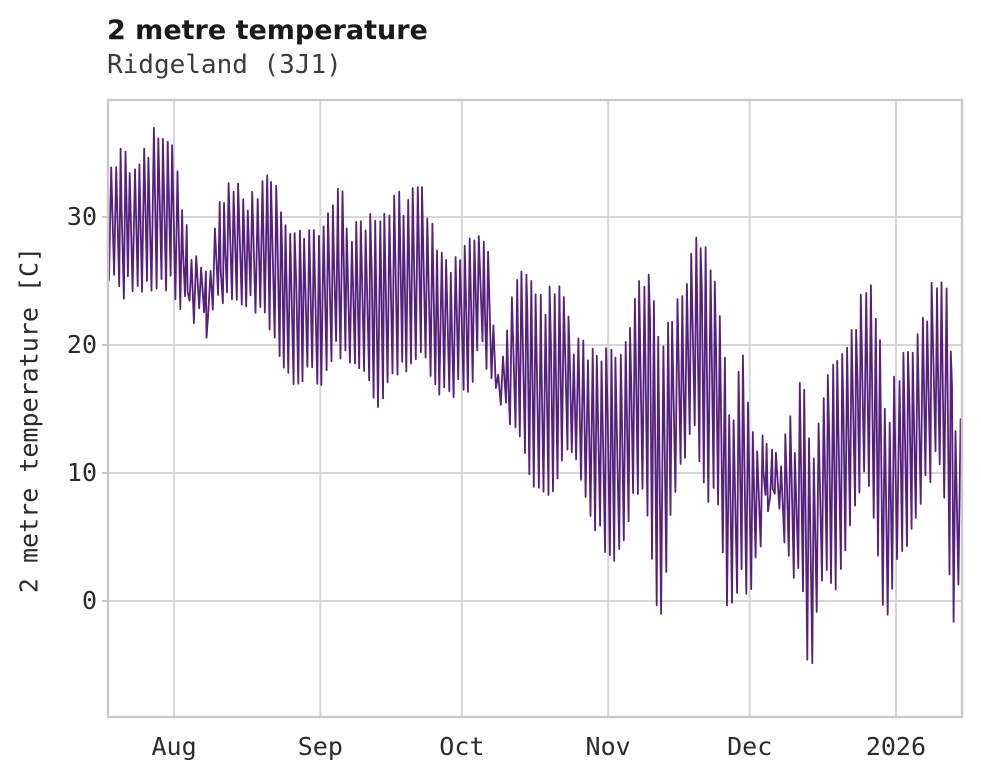  I want to click on y-tick-label: 10, so click(81, 472).